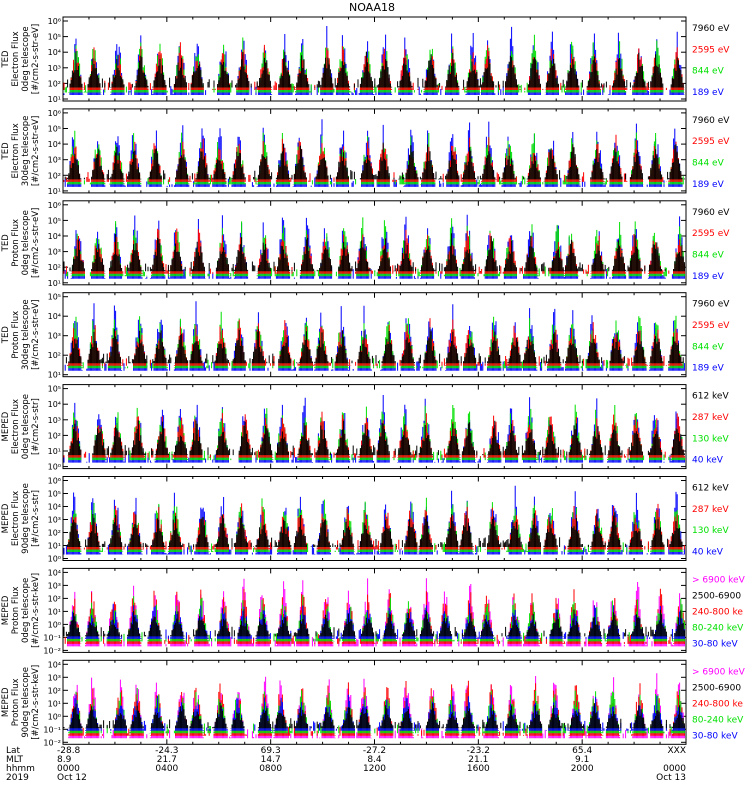  What do you see at coordinates (715, 736) in the screenshot?
I see `legend-entry: 30-80 keV` at bounding box center [715, 736].